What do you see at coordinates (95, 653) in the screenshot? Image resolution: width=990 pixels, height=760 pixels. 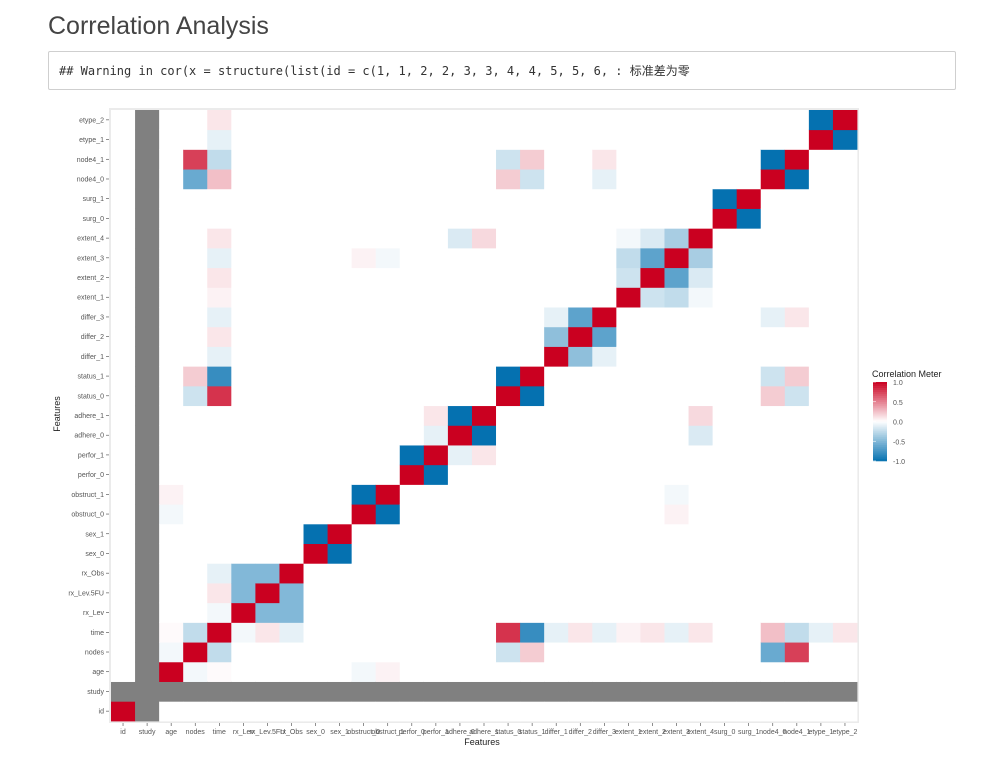 I see `y-tick-label: nodes` at bounding box center [95, 653].